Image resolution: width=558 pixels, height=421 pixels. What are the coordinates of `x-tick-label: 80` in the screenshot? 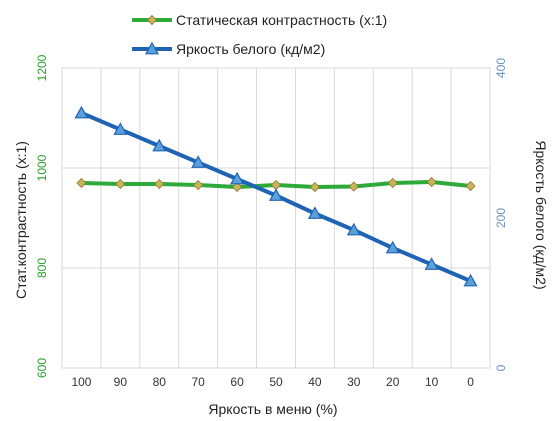 It's located at (160, 382).